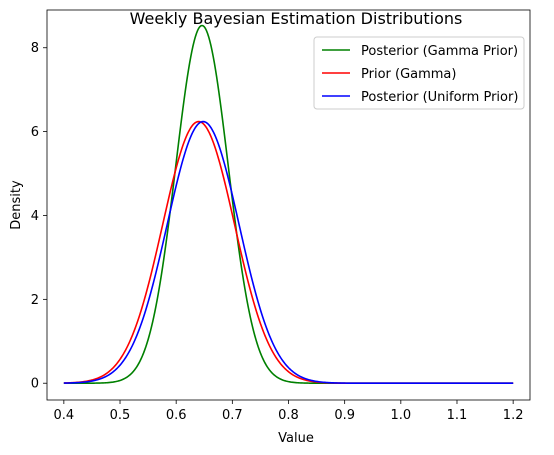  I want to click on y-tick-label: 6, so click(35, 132).